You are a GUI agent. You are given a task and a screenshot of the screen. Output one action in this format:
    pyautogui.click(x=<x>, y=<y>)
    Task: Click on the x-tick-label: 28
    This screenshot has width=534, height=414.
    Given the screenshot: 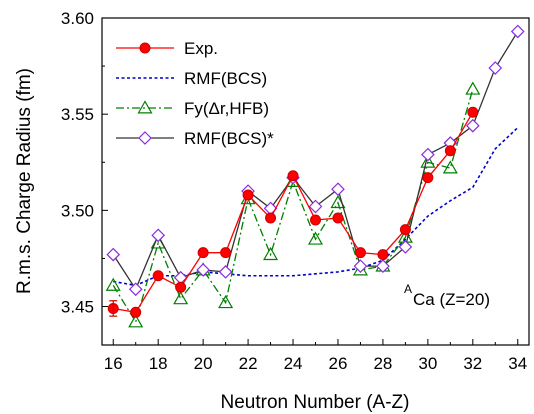 What is the action you would take?
    pyautogui.click(x=382, y=363)
    